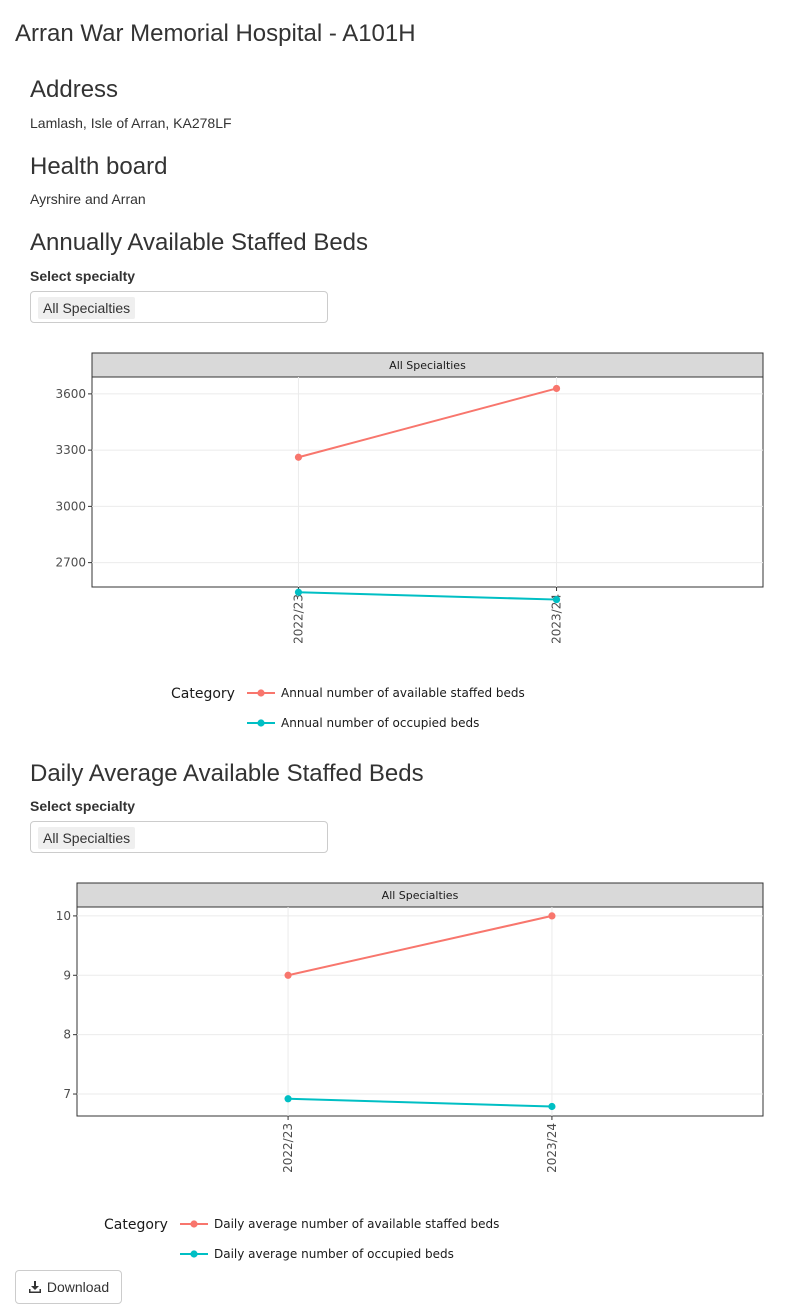 This screenshot has height=1304, width=800. I want to click on legend-entry-0: Annual number of available staffed beds, so click(403, 693).